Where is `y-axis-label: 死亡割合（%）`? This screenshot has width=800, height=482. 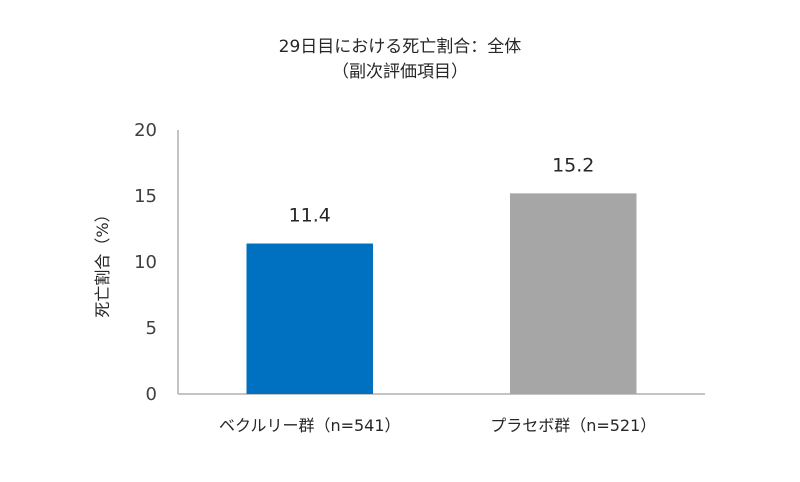
y-axis-label: 死亡割合（%） is located at coordinates (102, 261).